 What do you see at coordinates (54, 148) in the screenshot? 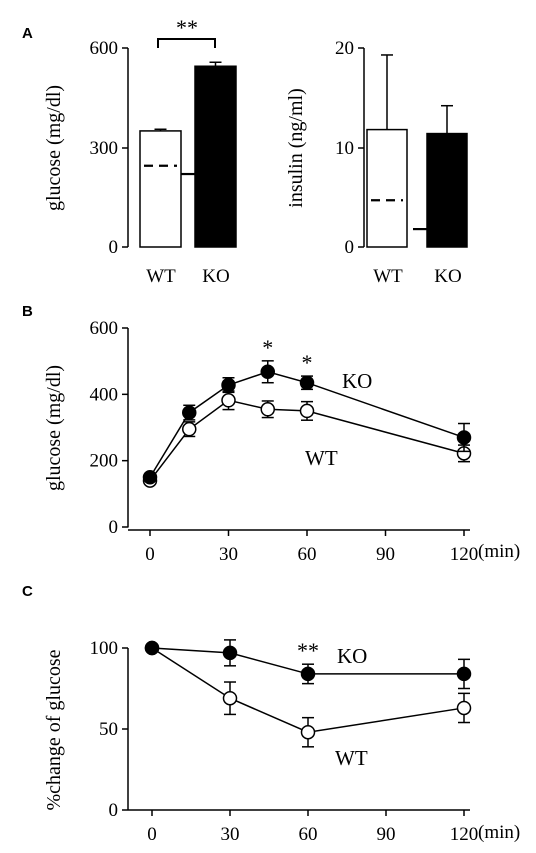
I see `a-glucose-ylabel: glucose (mg/dl)` at bounding box center [54, 148].